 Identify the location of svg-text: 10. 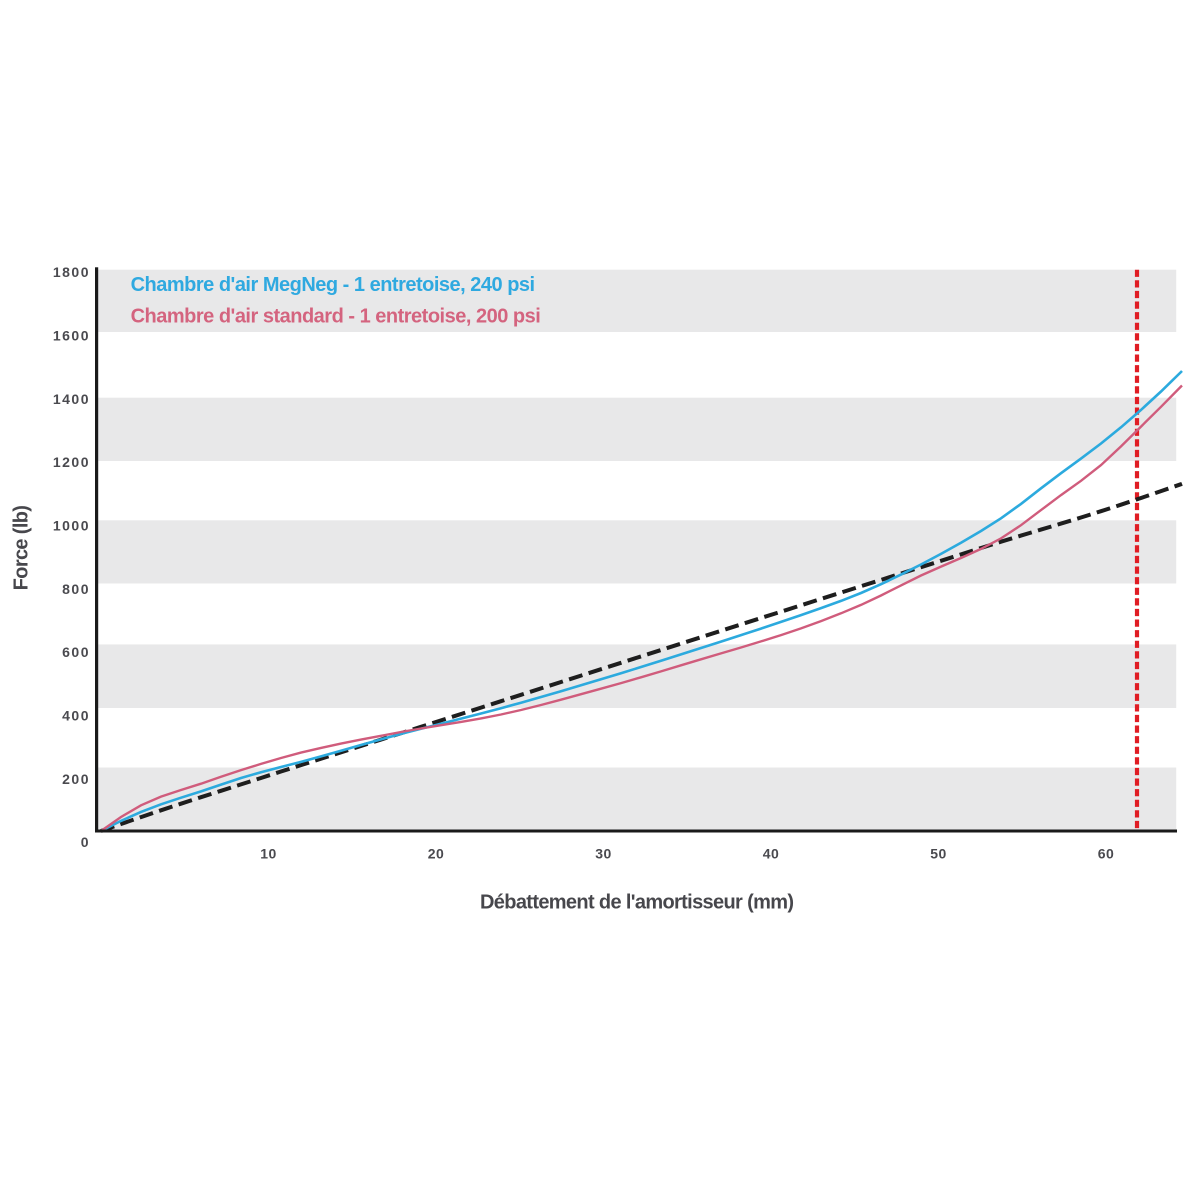
(268, 854).